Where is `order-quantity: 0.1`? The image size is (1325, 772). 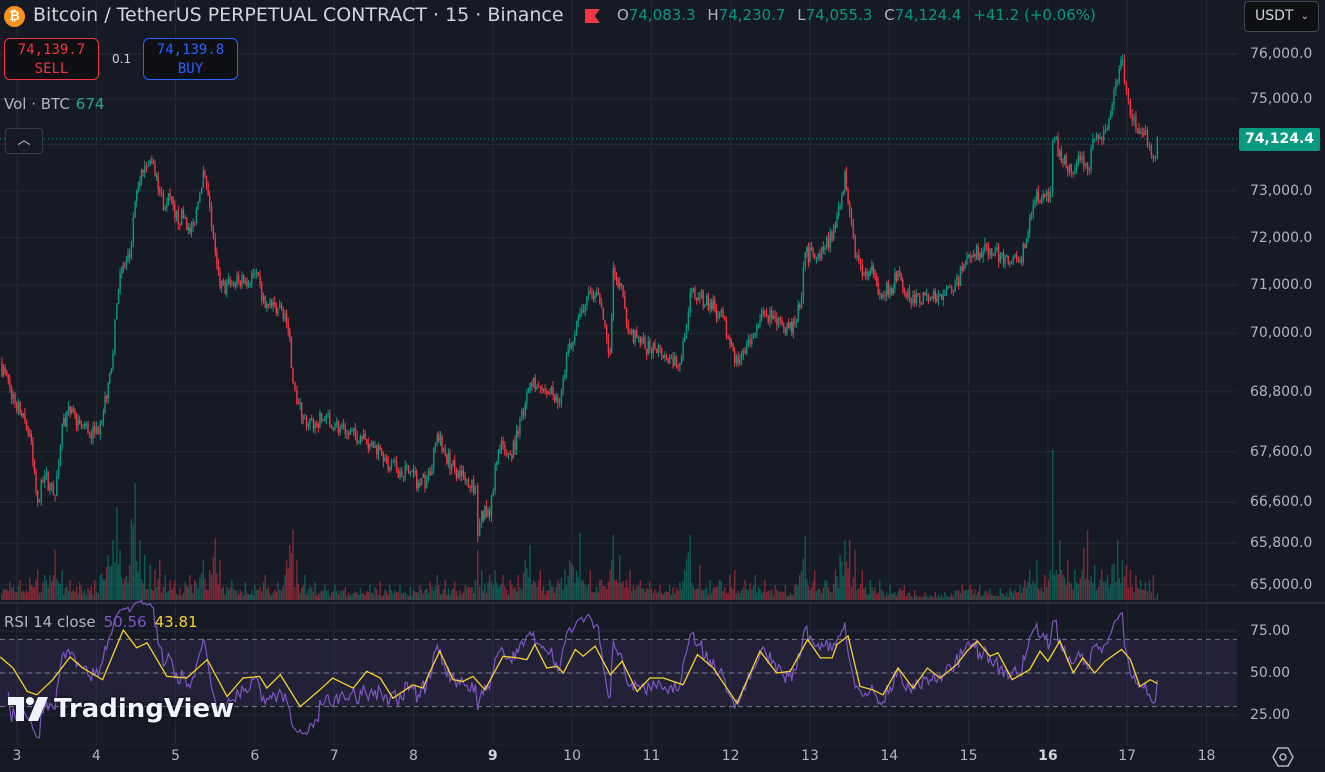 order-quantity: 0.1 is located at coordinates (122, 59).